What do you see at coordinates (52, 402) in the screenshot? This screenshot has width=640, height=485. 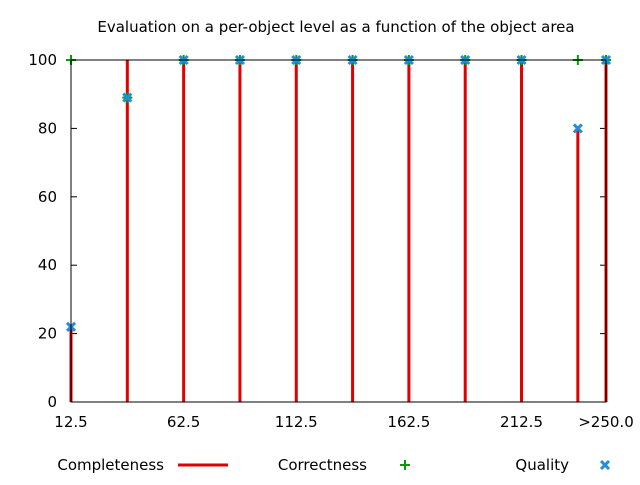 I see `y-tick-label-0: 0` at bounding box center [52, 402].